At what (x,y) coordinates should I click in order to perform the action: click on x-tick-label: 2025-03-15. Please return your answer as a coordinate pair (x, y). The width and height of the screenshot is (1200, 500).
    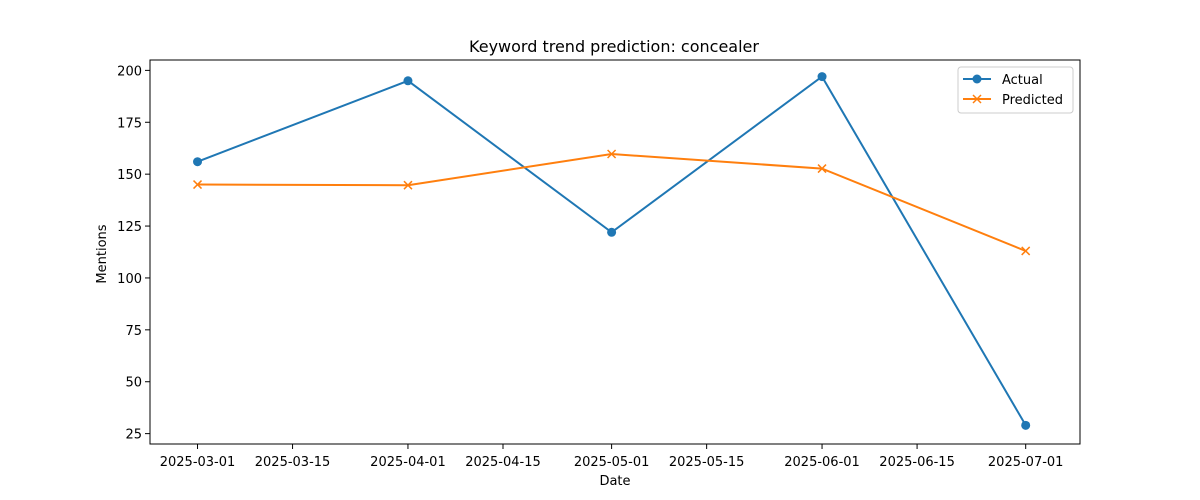
    Looking at the image, I should click on (293, 462).